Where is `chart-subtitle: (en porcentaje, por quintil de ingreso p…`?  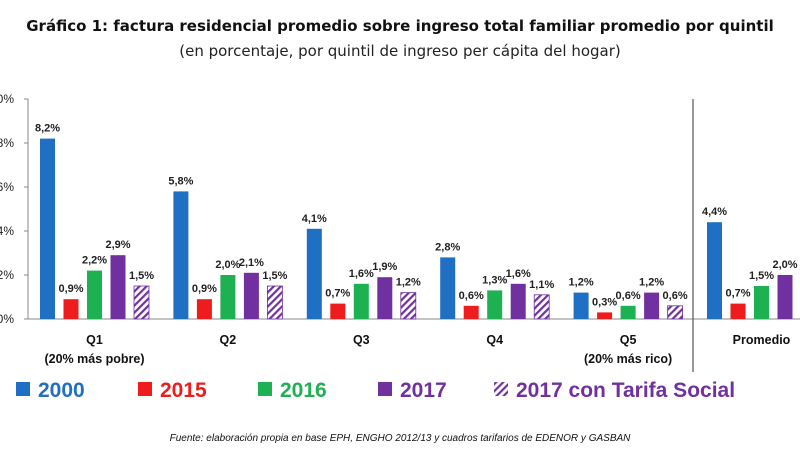 chart-subtitle: (en porcentaje, por quintil de ingreso p… is located at coordinates (400, 51).